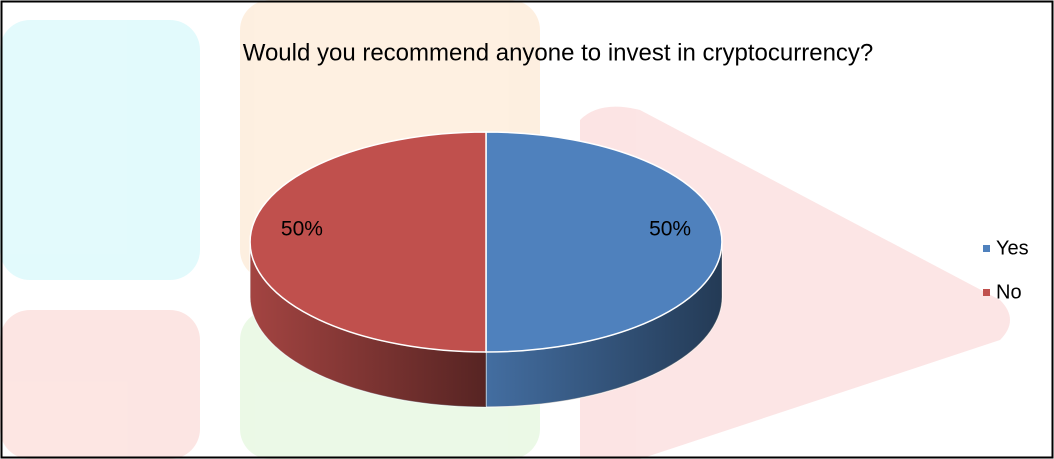  What do you see at coordinates (1009, 292) in the screenshot?
I see `legend-label: No` at bounding box center [1009, 292].